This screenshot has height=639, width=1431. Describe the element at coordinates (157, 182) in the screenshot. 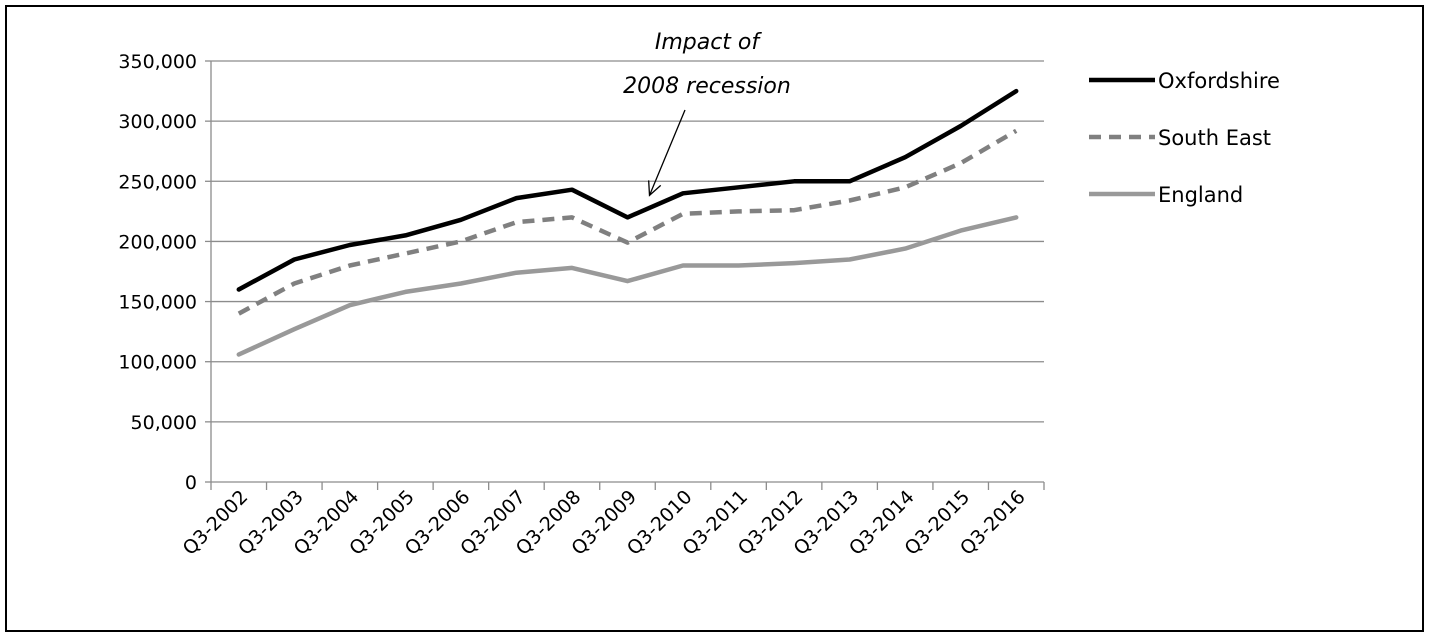

I see `y-tick-label: 250,000` at that location.